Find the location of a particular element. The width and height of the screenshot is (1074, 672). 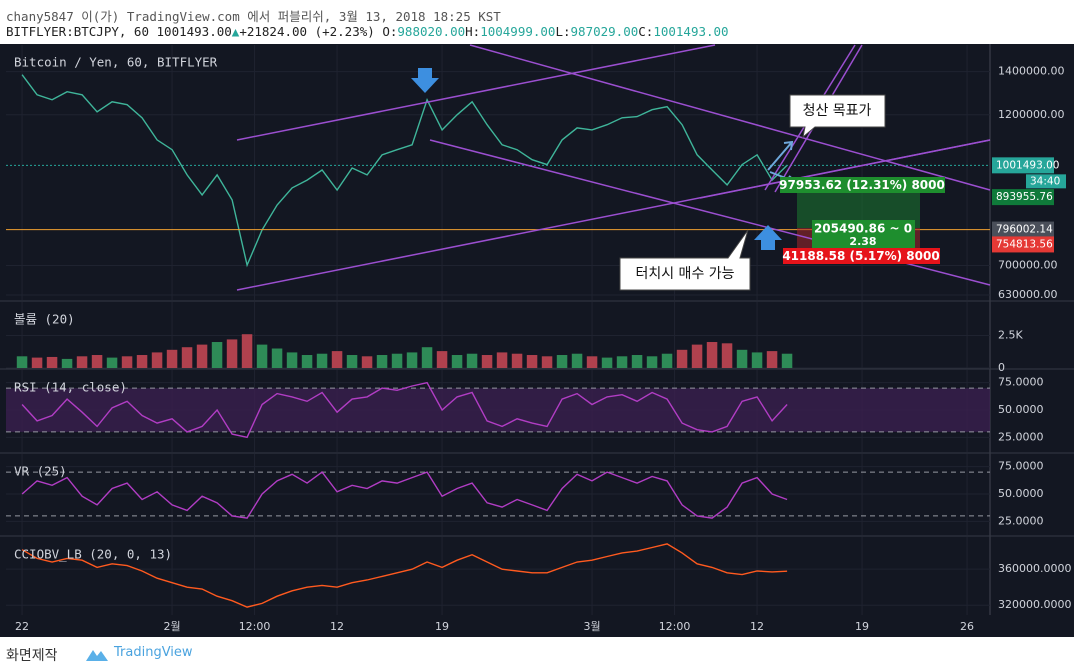

x-tick-label: 3월 is located at coordinates (591, 626).